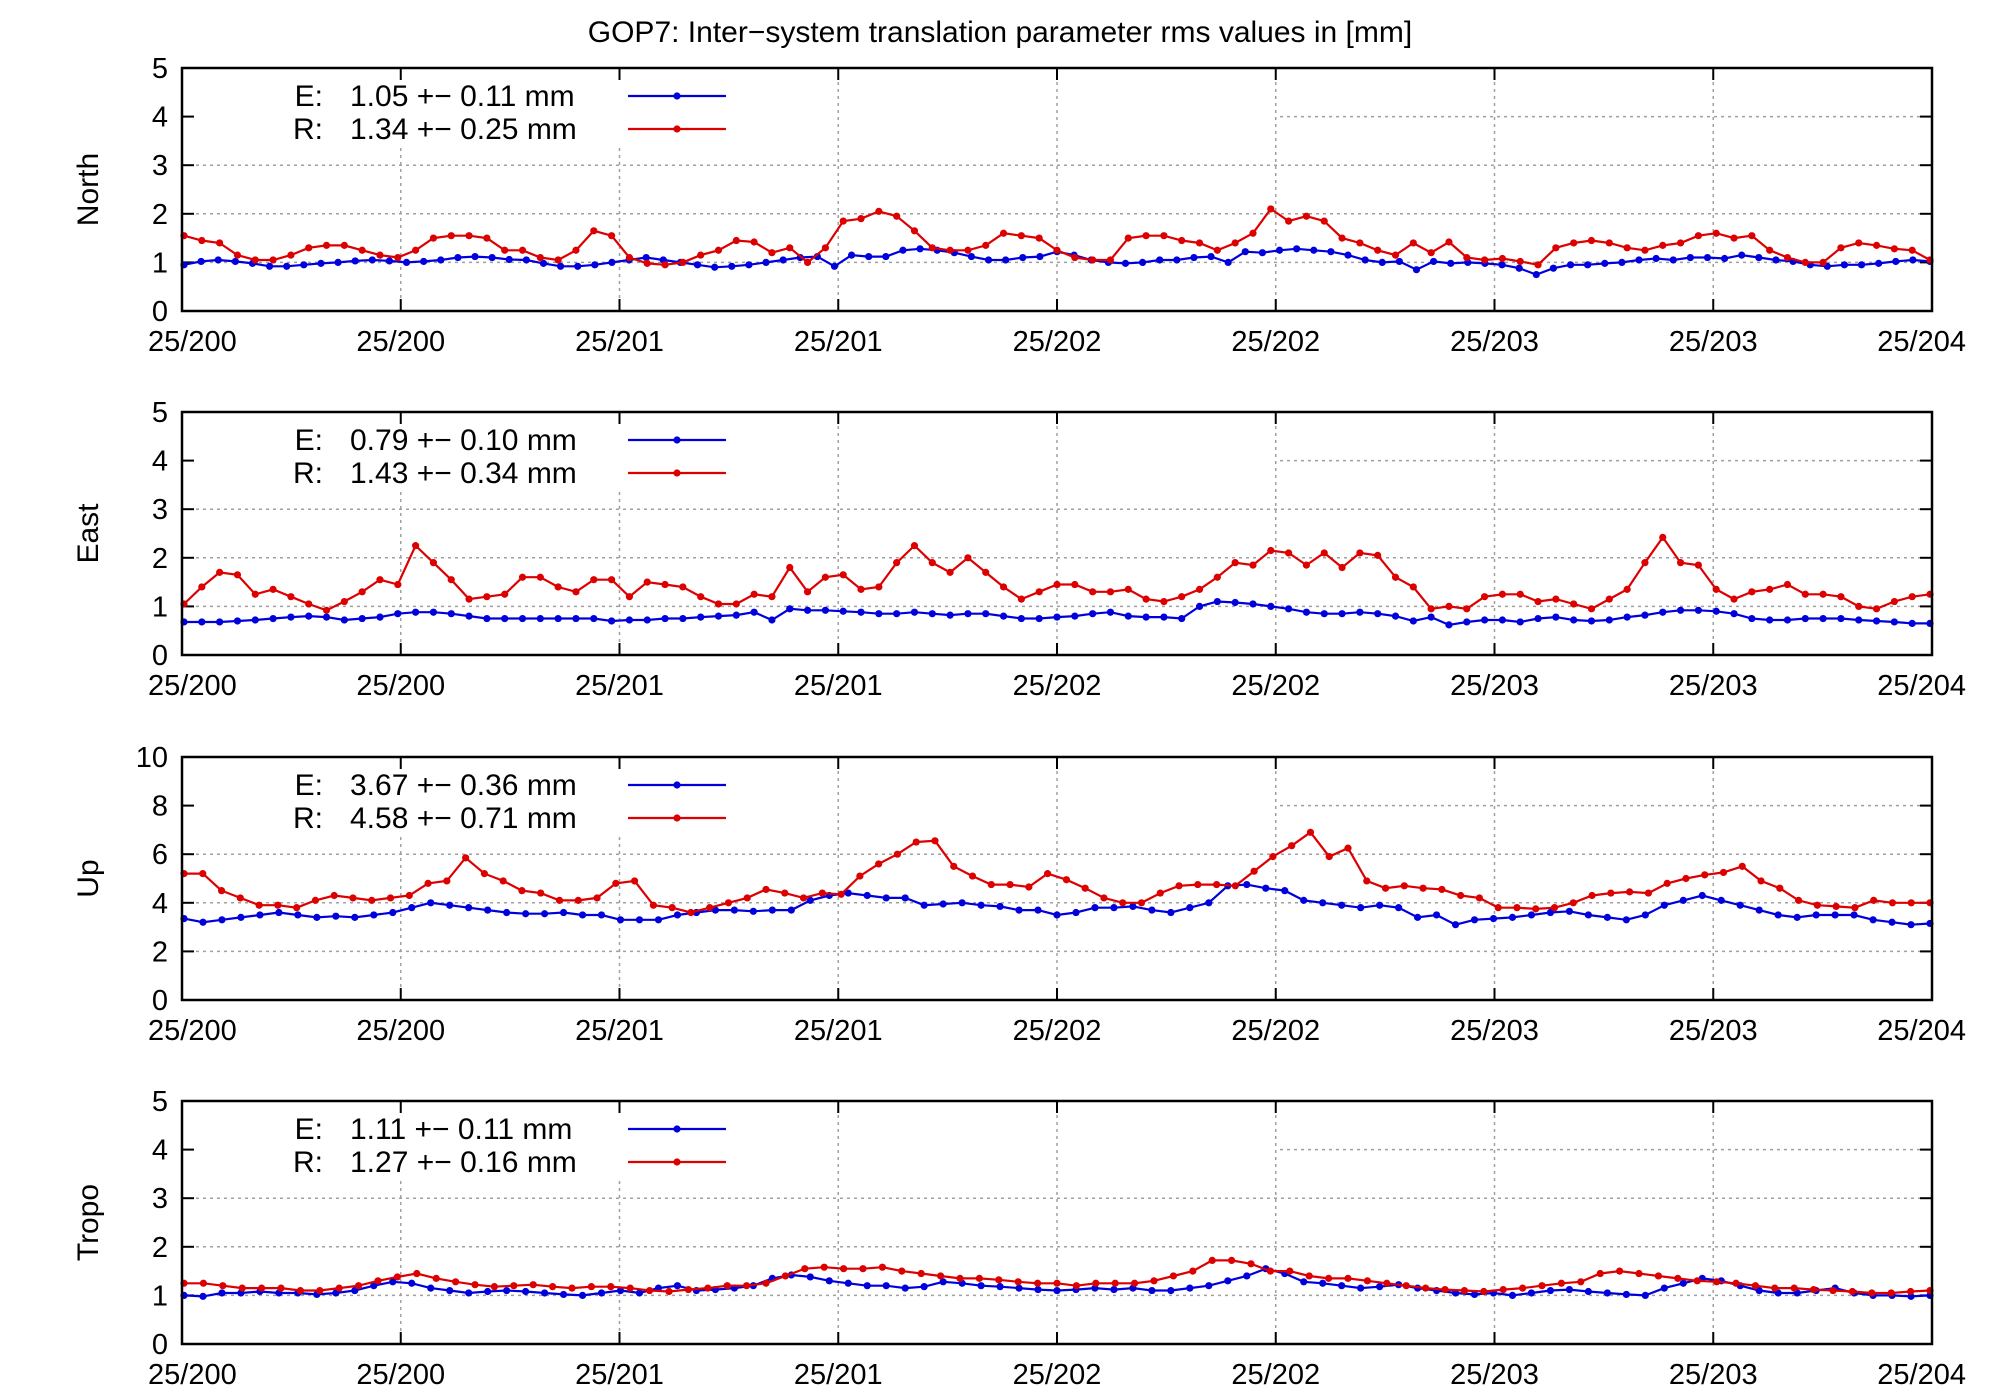 Image resolution: width=2000 pixels, height=1400 pixels. What do you see at coordinates (462, 96) in the screenshot?
I see `legend-value-E: 1.05 +− 0.11 mm` at bounding box center [462, 96].